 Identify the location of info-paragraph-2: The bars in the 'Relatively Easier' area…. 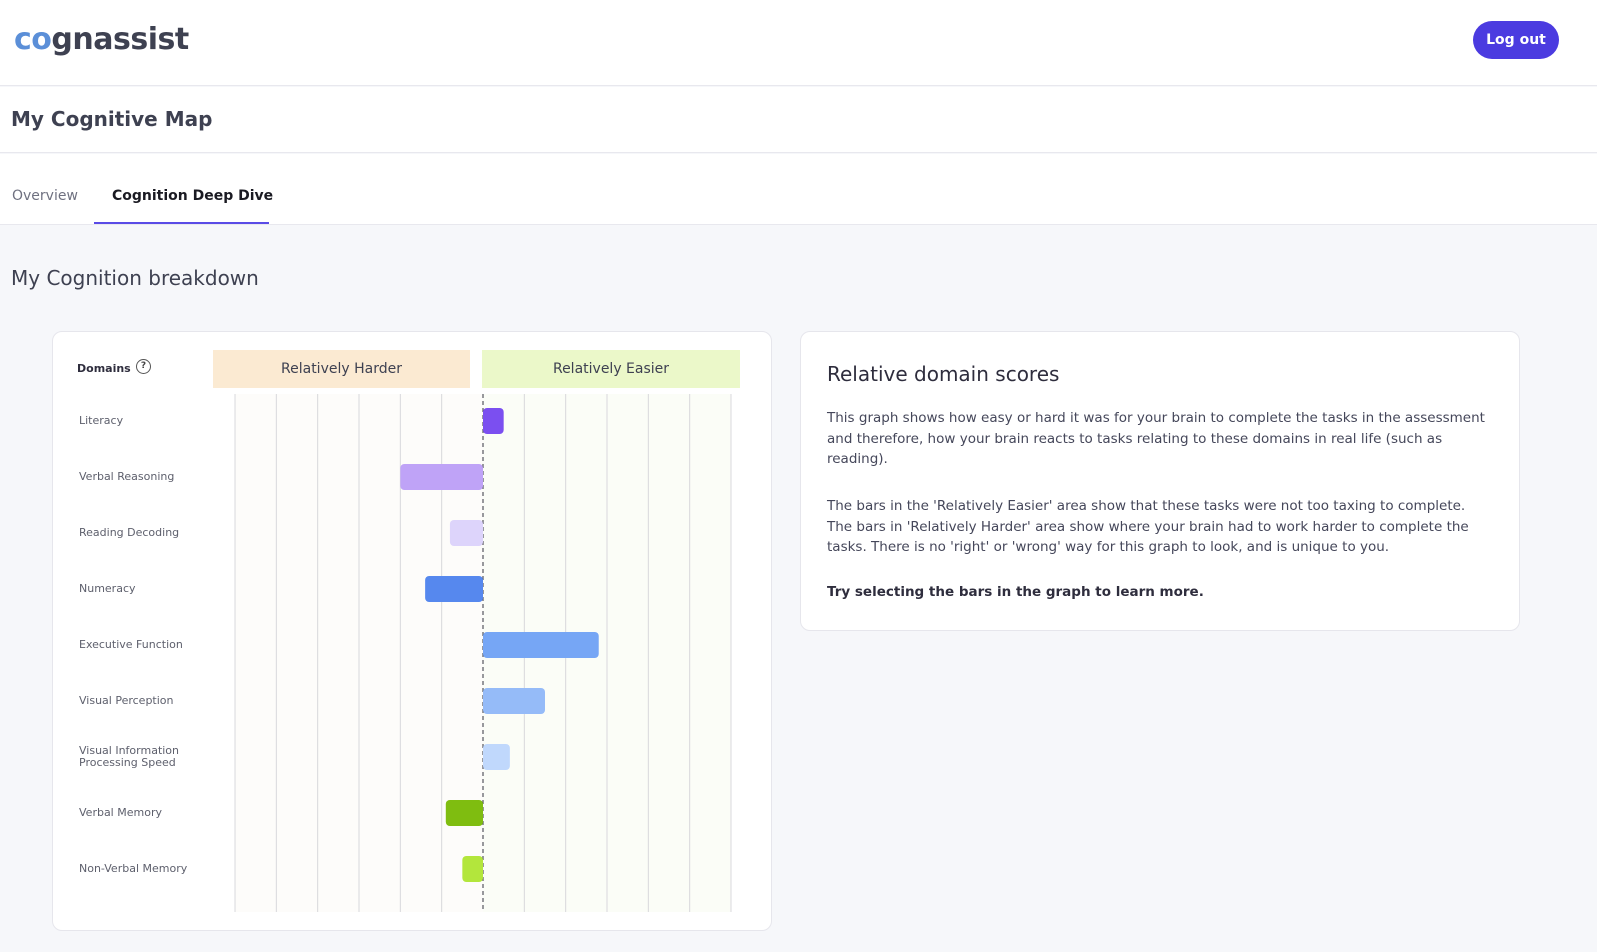
(1148, 526).